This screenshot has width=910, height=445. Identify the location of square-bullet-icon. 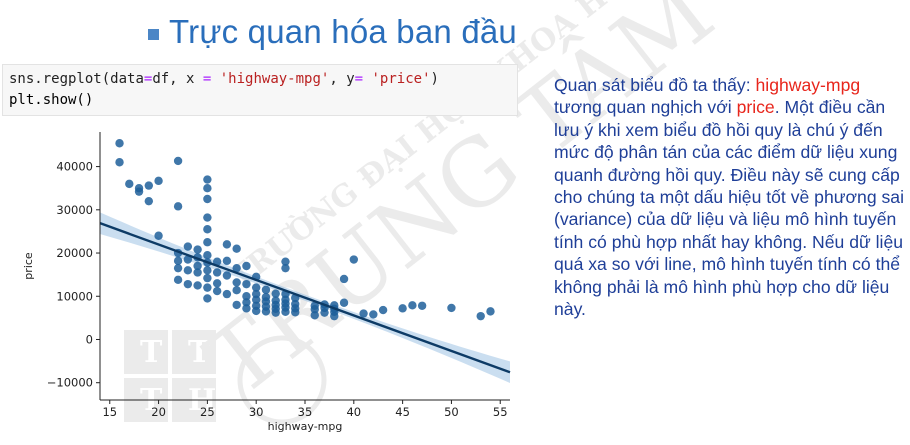
(153, 34).